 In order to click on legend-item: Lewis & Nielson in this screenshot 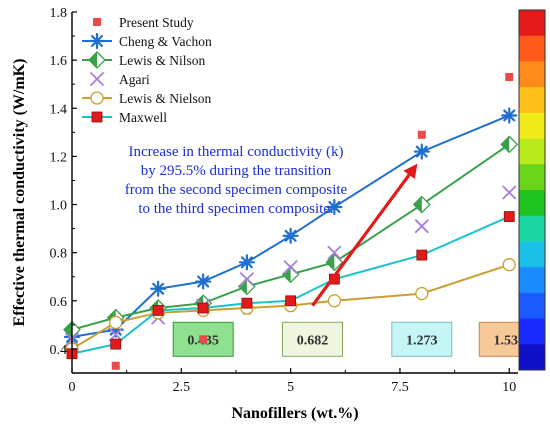, I will do `click(146, 98)`.